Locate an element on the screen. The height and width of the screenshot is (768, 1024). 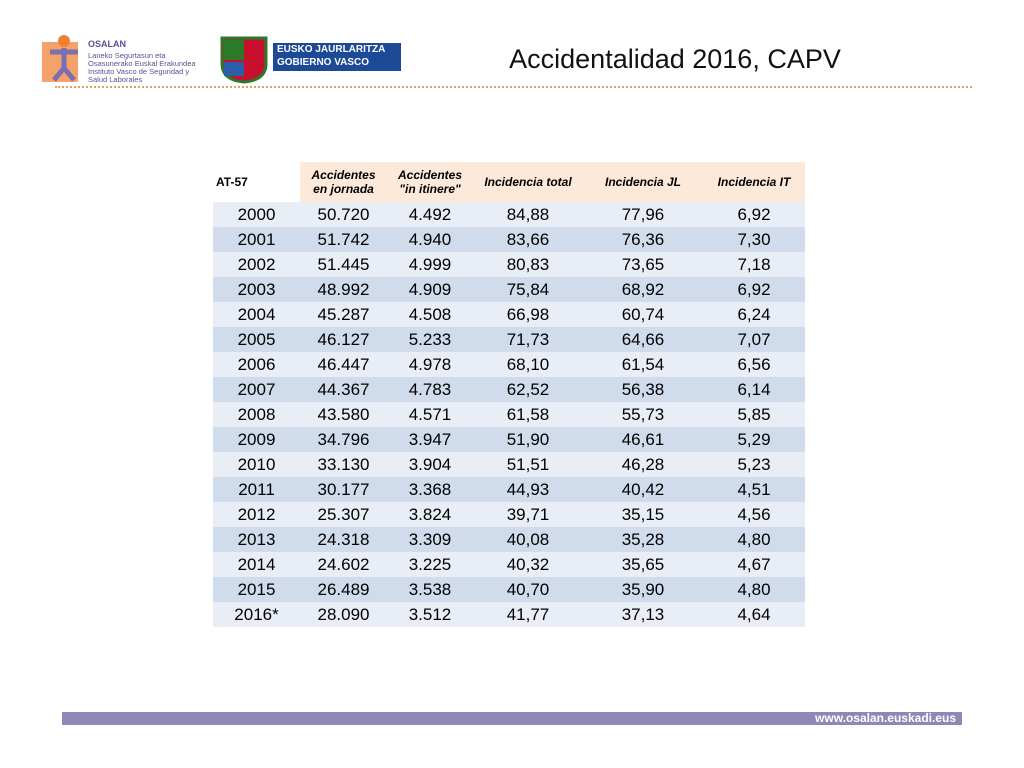
table-row: 2000 50.720 4.492 84,88 77,96 6,92 is located at coordinates (509, 214).